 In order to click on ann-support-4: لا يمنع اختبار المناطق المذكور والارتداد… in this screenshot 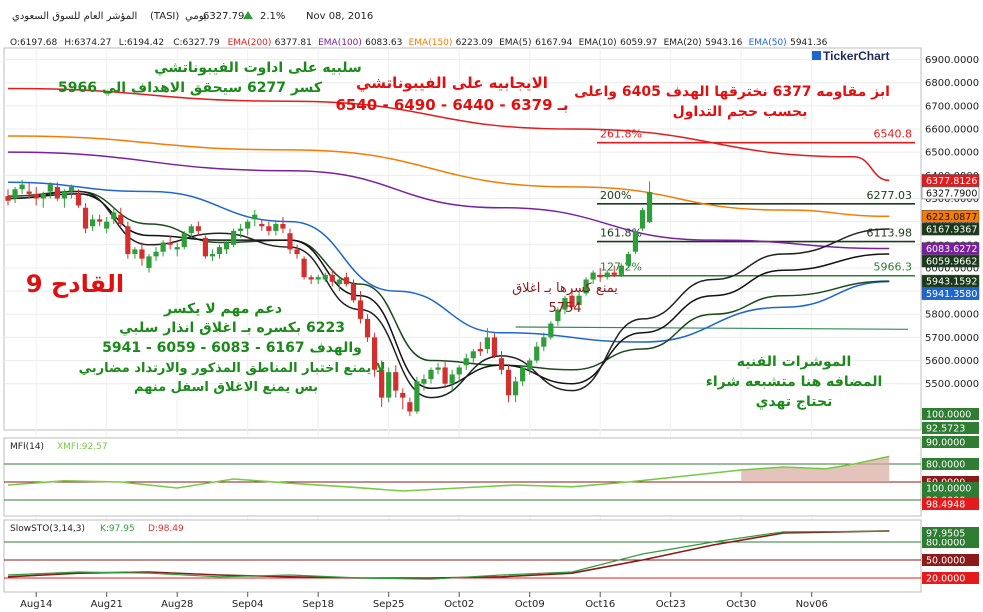, I will do `click(232, 368)`.